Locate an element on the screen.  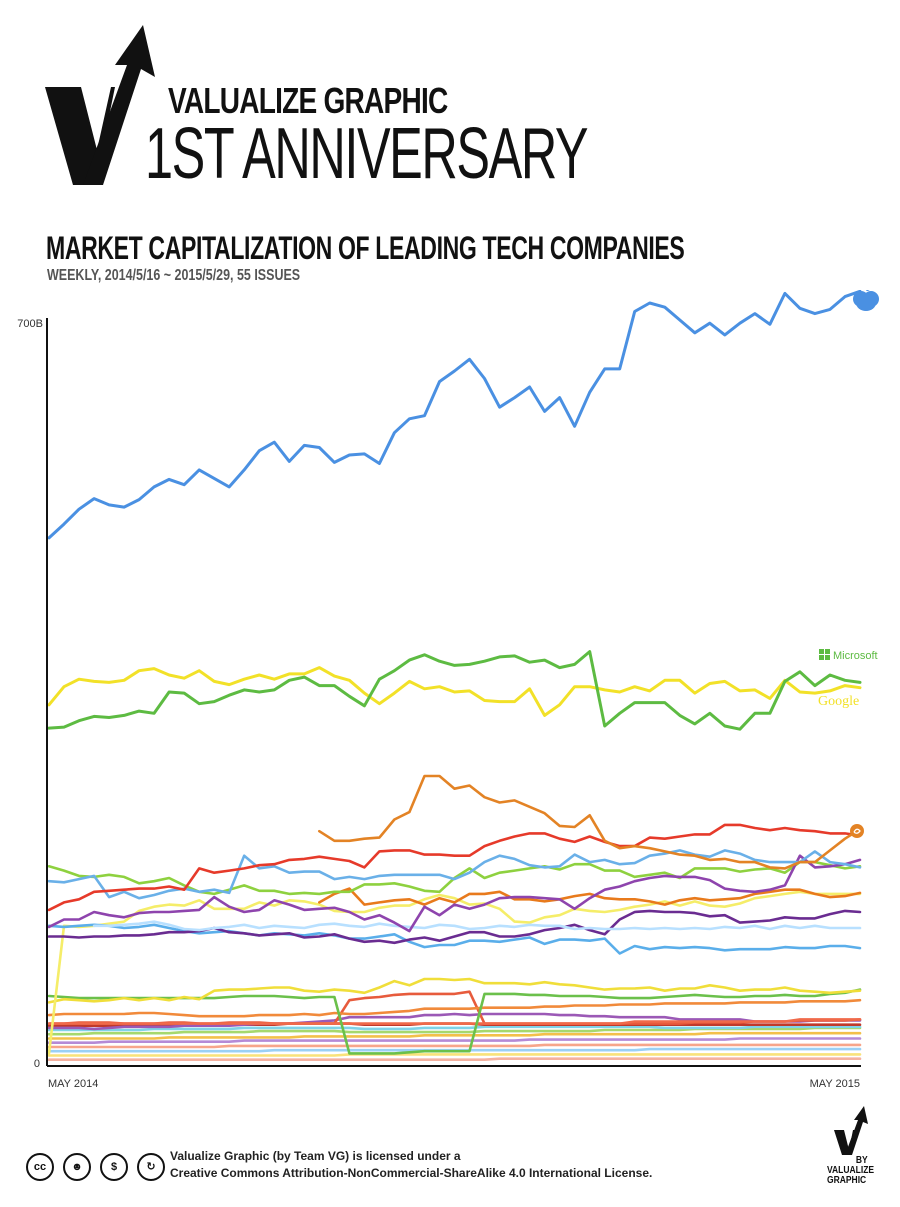
small-vg-logo is located at coordinates (851, 1130).